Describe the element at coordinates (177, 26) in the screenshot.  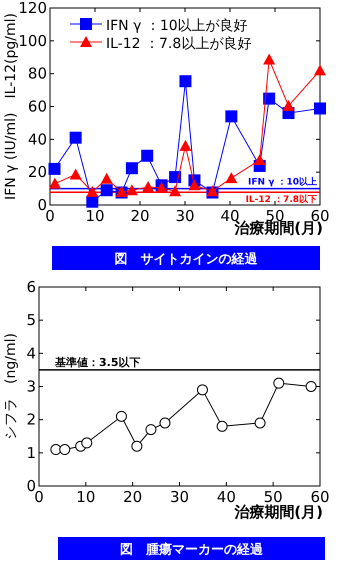
I see `legend-label: IFN γ ：10以上が良好` at that location.